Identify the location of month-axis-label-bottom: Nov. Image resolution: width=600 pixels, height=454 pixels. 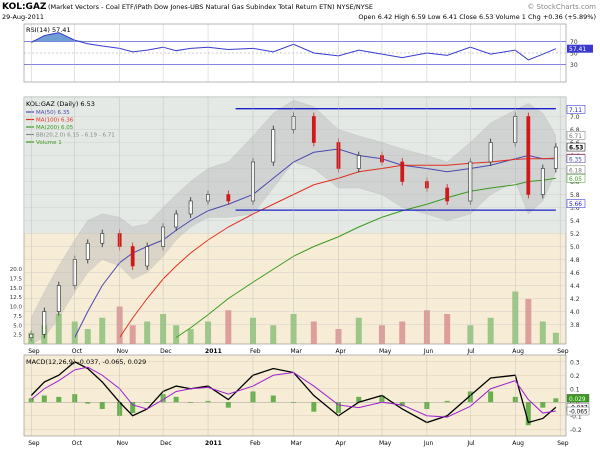
(123, 443).